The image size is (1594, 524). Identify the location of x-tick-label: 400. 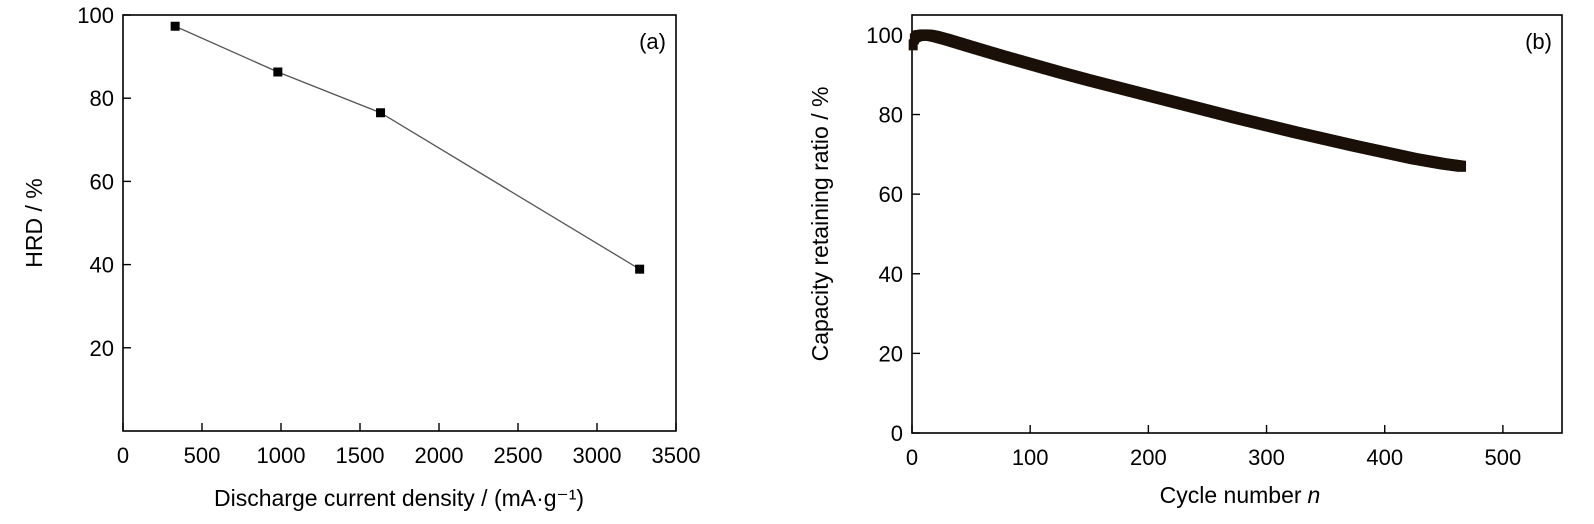
(1384, 457).